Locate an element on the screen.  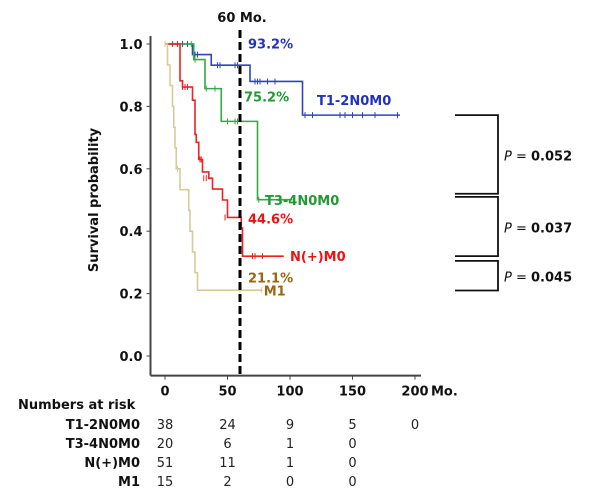
p-value-label: P = 0.045 is located at coordinates (538, 278).